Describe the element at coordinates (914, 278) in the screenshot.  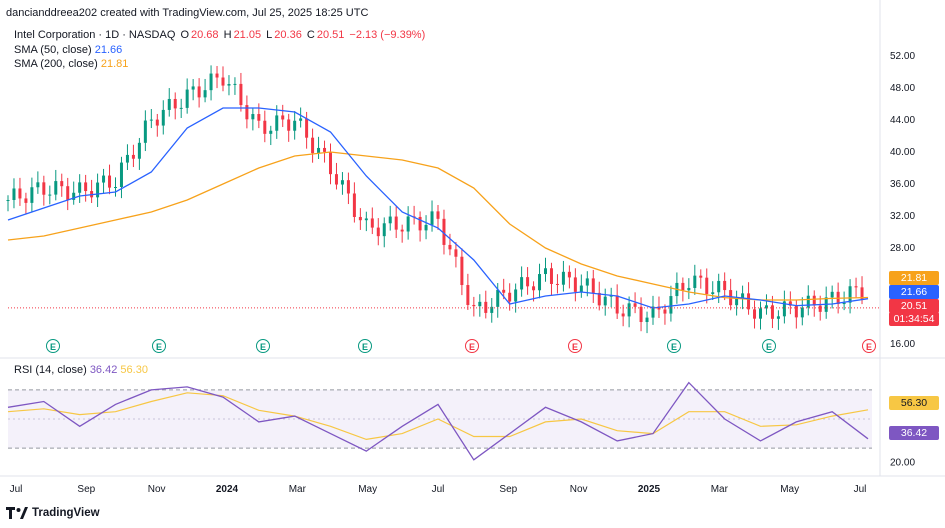
I see `sma200-badge: 21.81` at that location.